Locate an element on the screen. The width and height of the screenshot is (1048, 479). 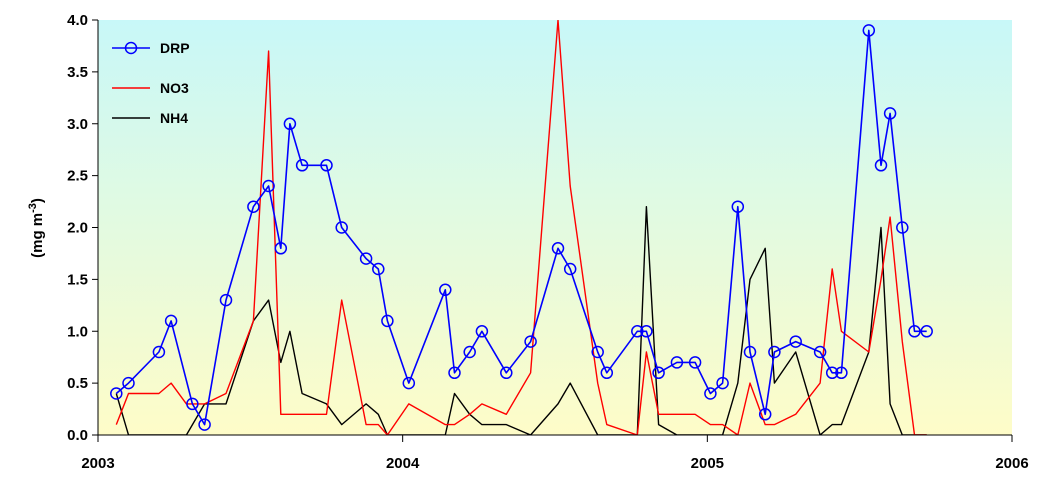
y-tick-label: 0.0 is located at coordinates (77, 435).